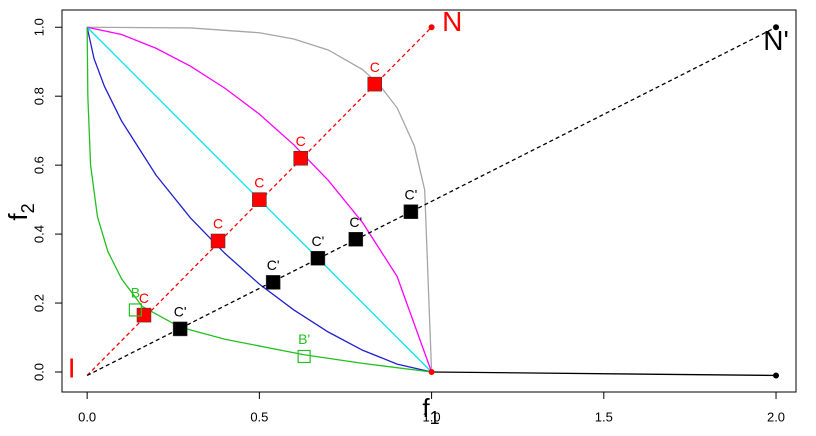  Describe the element at coordinates (87, 416) in the screenshot. I see `x-tick-label: 0.0` at that location.